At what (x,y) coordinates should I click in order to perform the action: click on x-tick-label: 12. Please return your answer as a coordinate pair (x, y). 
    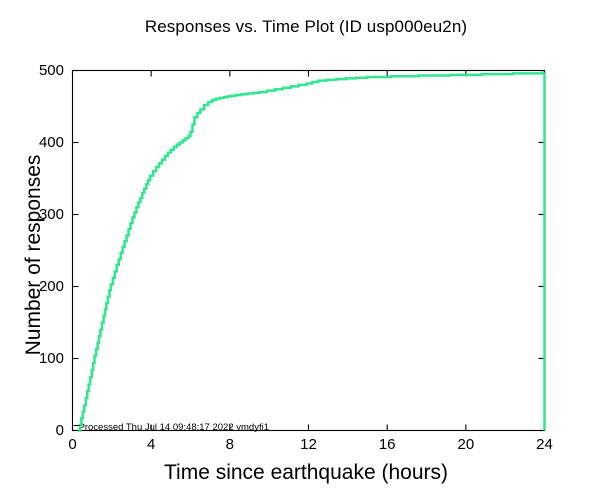
    Looking at the image, I should click on (308, 444).